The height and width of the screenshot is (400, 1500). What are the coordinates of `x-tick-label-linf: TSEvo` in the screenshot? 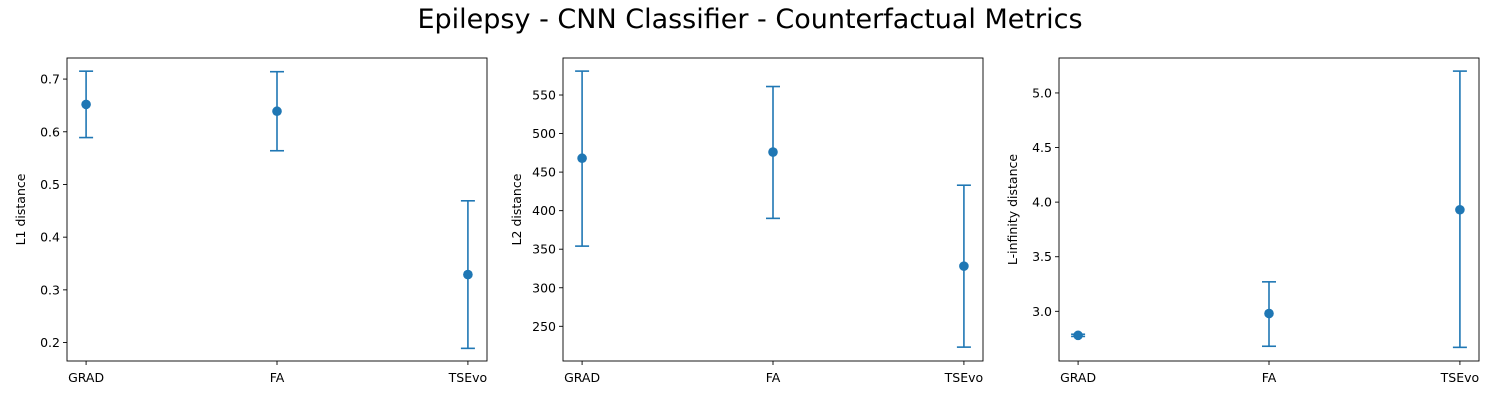 It's located at (1460, 377).